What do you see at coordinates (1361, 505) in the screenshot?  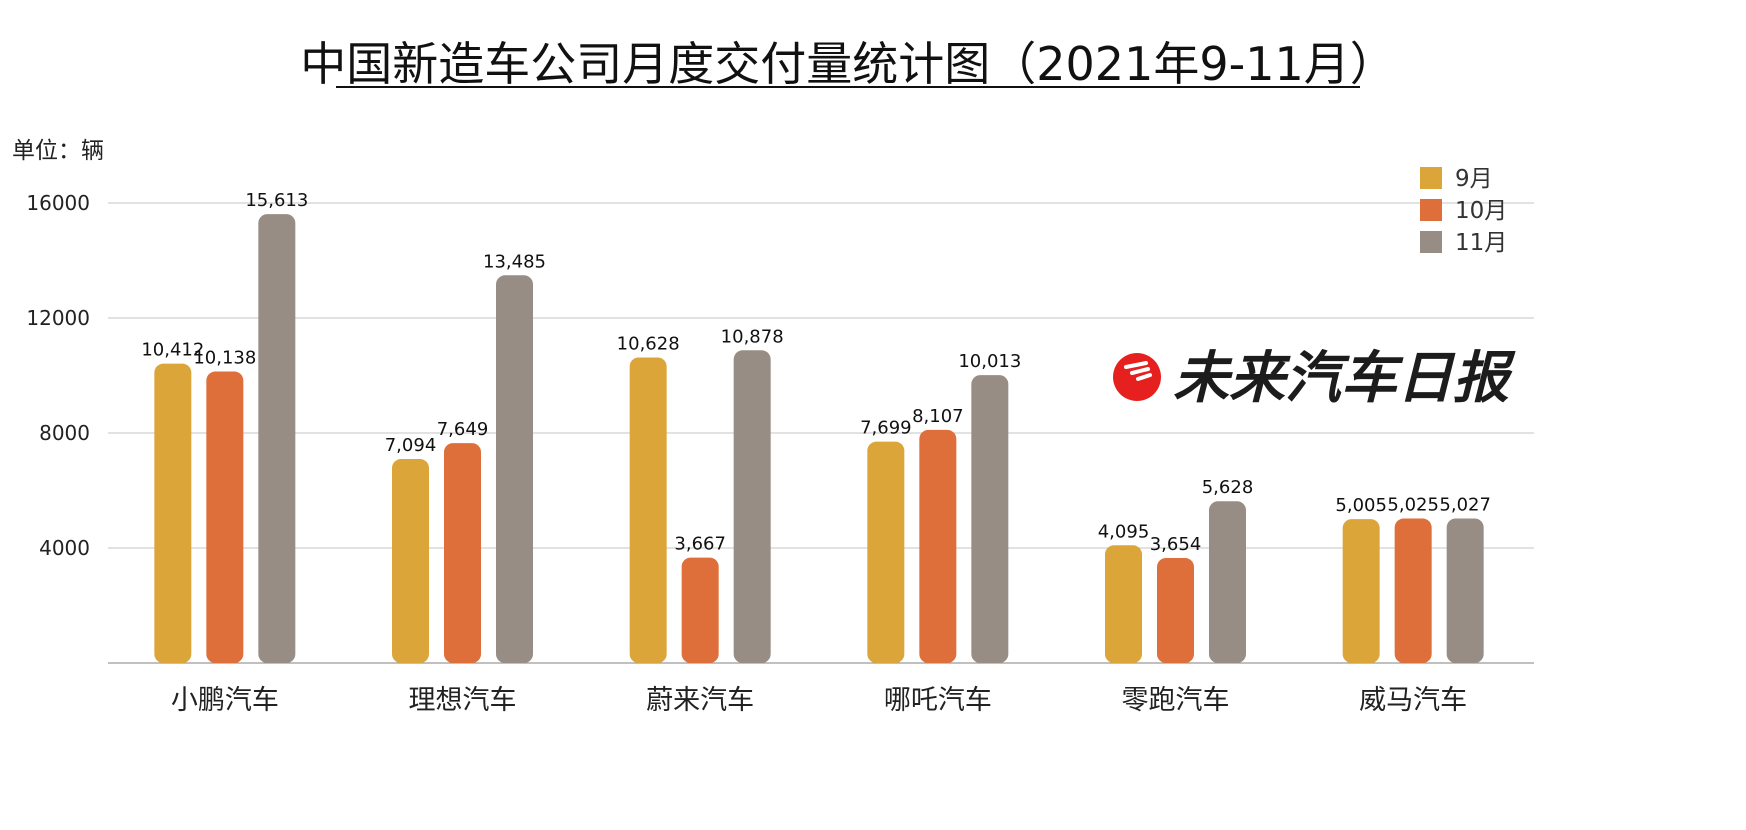 I see `data-label: 5,005` at bounding box center [1361, 505].